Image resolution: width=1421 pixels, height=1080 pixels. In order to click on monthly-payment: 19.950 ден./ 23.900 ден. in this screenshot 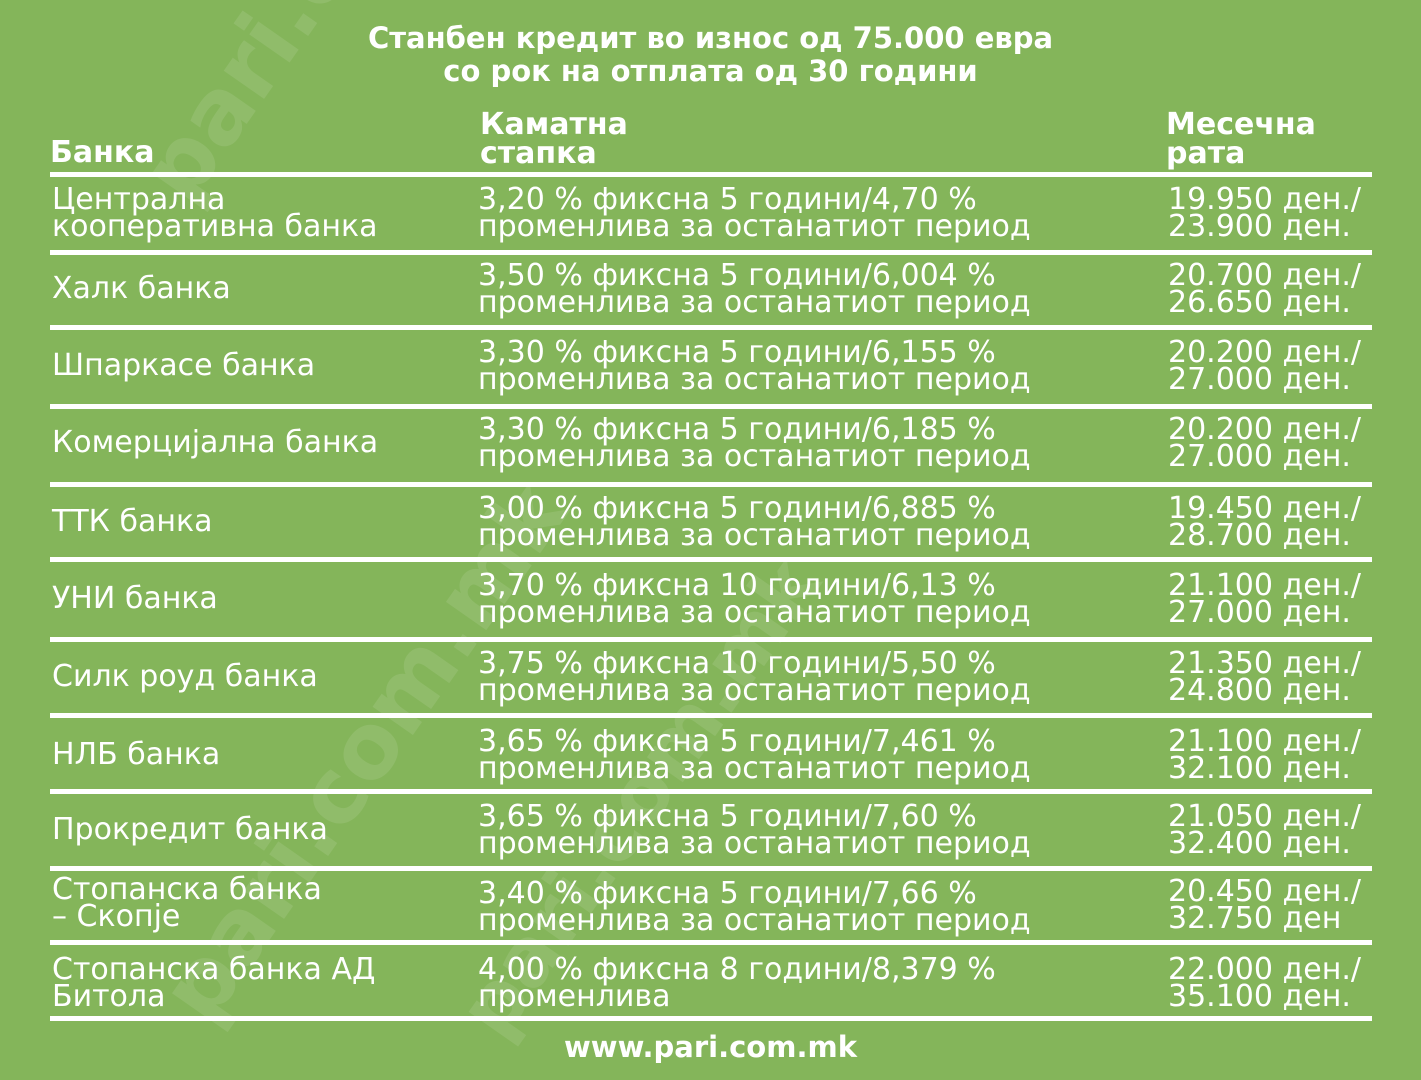, I will do `click(1264, 212)`.